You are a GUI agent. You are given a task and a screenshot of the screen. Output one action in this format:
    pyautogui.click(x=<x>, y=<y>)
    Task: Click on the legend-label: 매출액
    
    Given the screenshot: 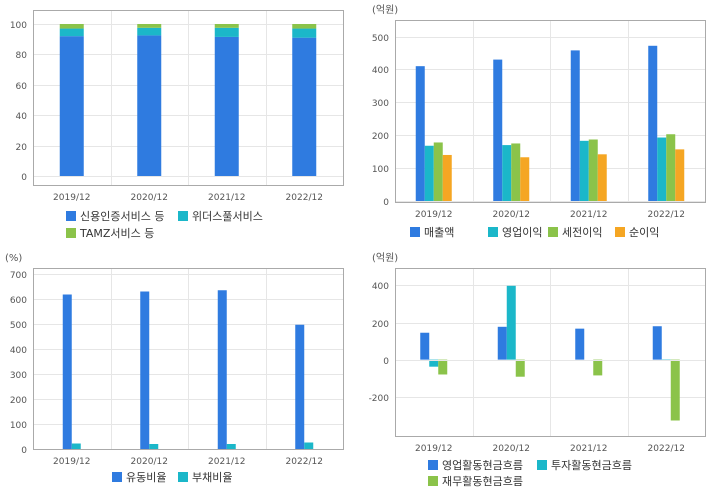 What is the action you would take?
    pyautogui.click(x=439, y=232)
    